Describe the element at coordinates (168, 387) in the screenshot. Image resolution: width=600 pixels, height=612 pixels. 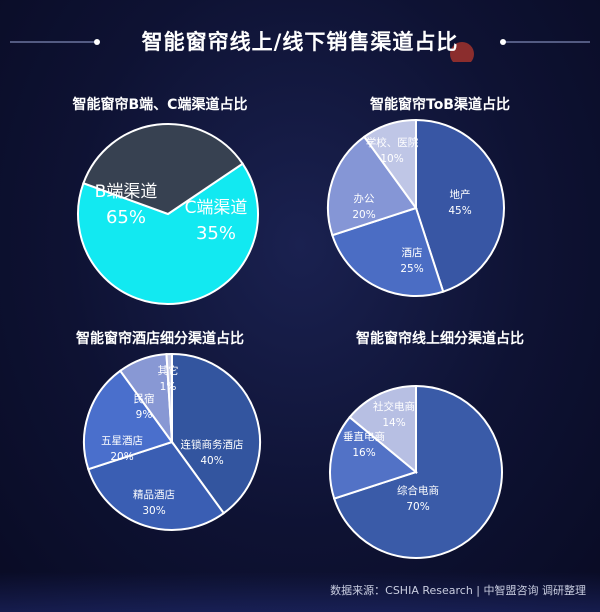
I see `slice-value-2-4: 1%` at that location.